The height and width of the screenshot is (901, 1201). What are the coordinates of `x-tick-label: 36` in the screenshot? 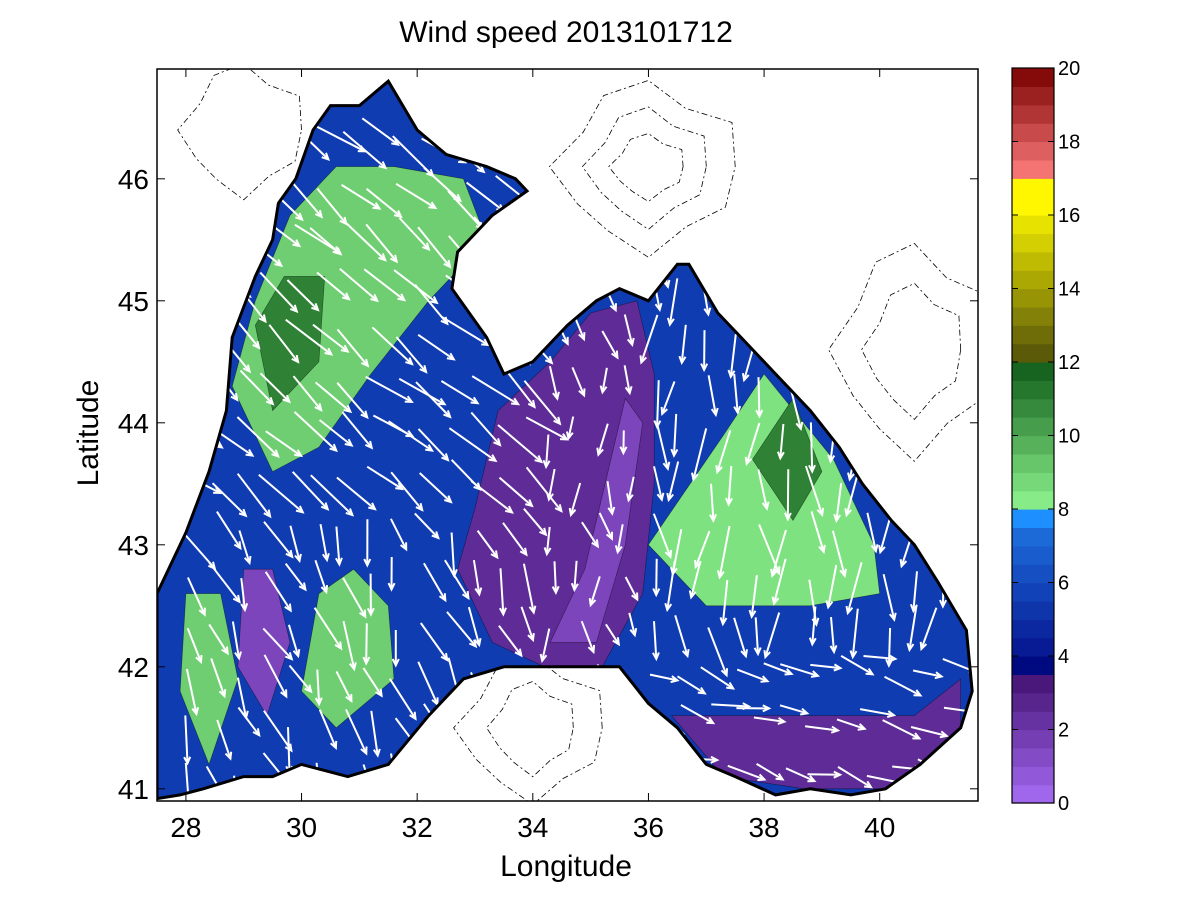 It's located at (648, 827).